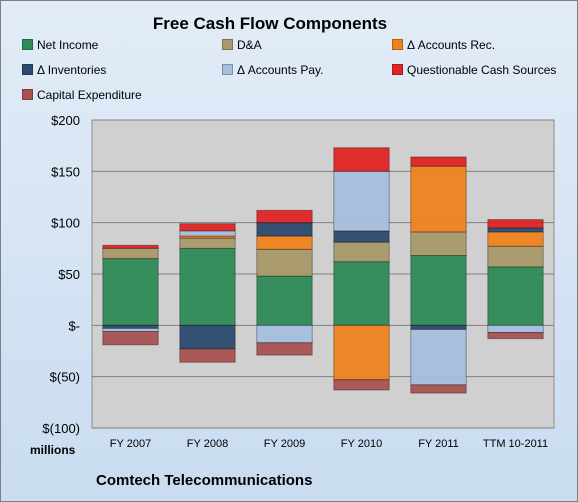 This screenshot has width=578, height=502. Describe the element at coordinates (130, 444) in the screenshot. I see `x-tick-label: FY 2007` at that location.